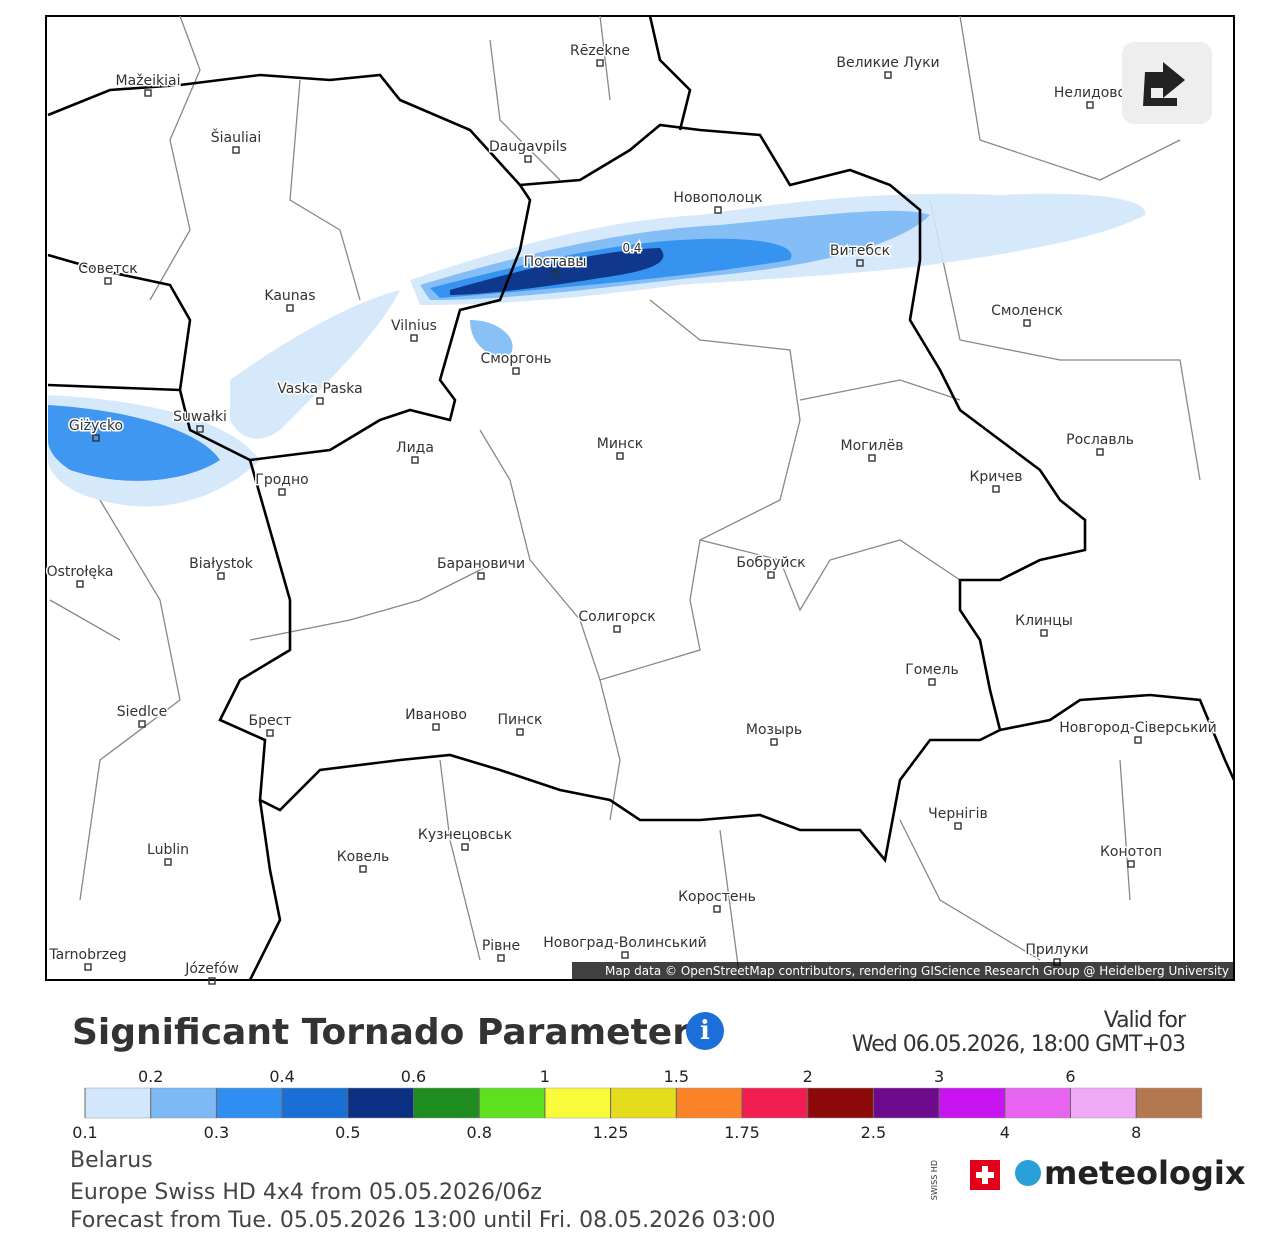 The image size is (1280, 1238). What do you see at coordinates (87, 955) in the screenshot?
I see `city-label: Tarnobrzeg` at bounding box center [87, 955].